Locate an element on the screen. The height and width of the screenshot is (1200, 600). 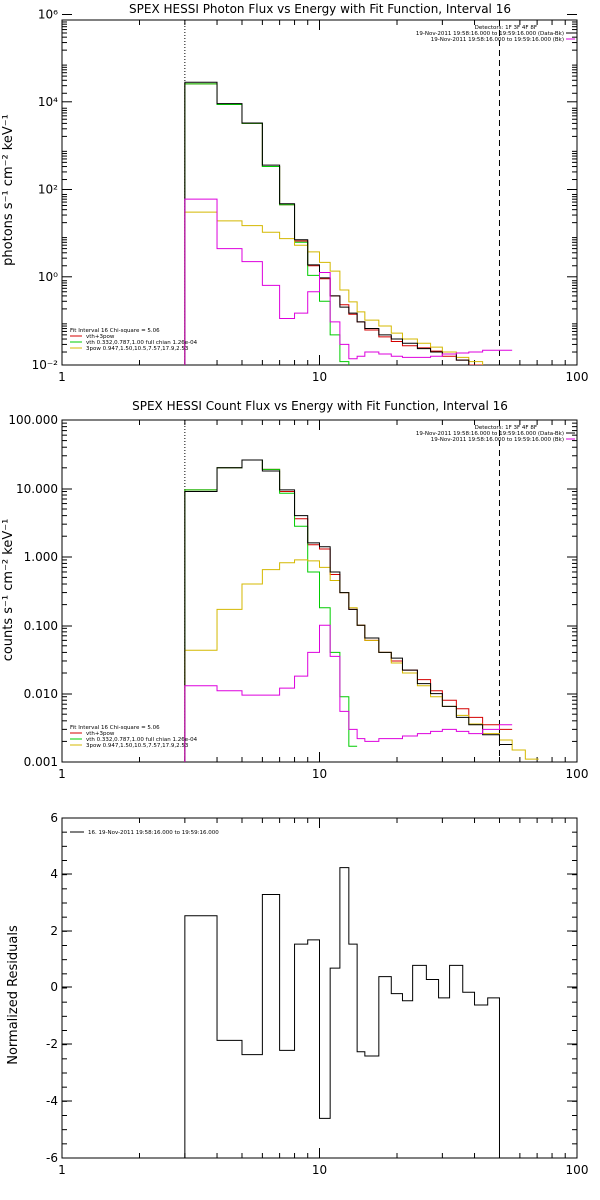
y-tick-label: 0.010 is located at coordinates (41, 694).